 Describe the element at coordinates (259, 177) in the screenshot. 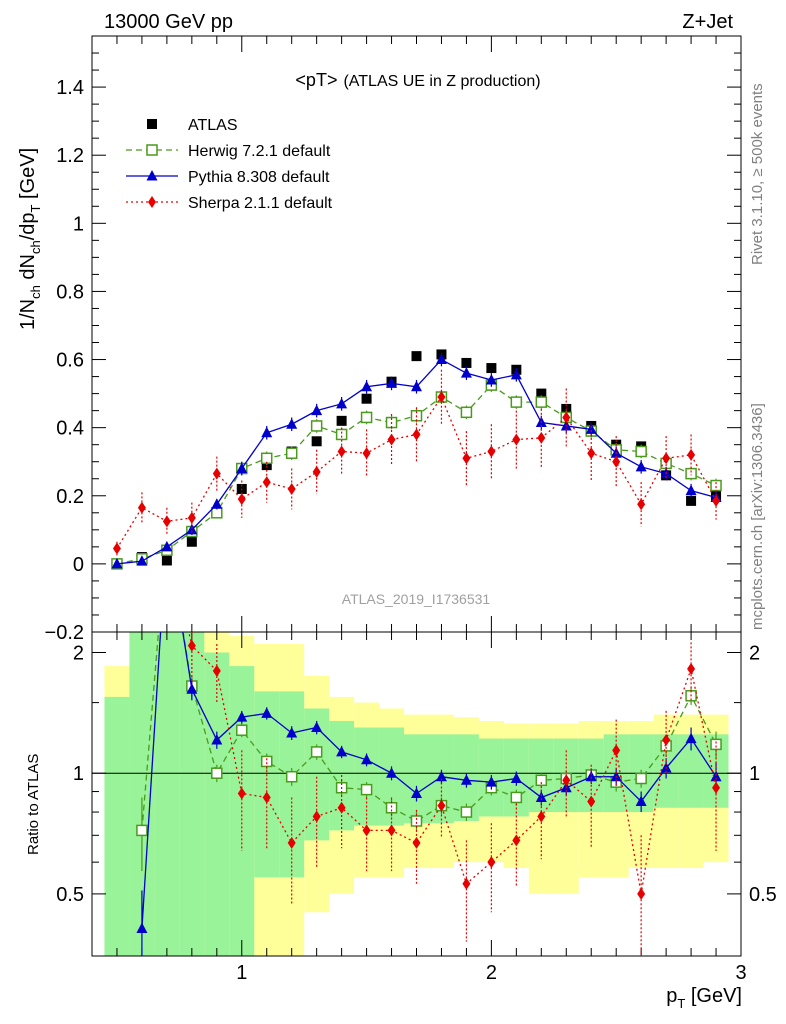

I see `legend-pythia-label: Pythia 8.308 default` at that location.